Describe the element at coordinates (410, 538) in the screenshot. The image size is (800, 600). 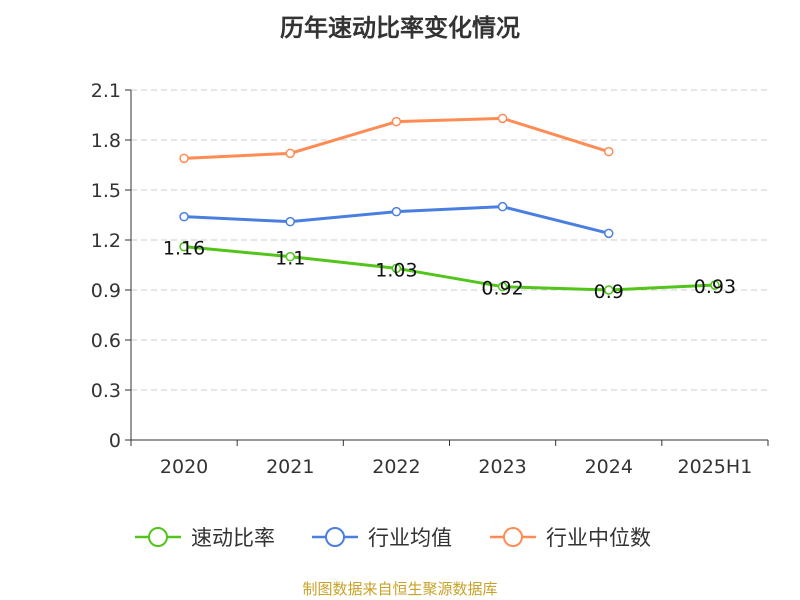
I see `legend-label: 行业均值` at that location.